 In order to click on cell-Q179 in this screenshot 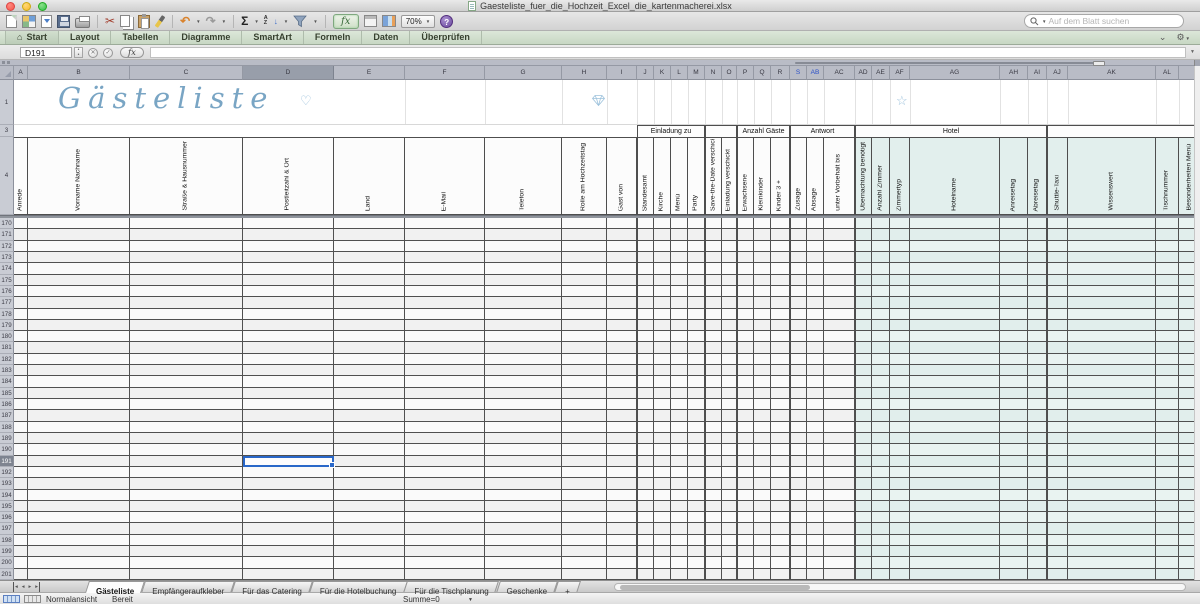, I will do `click(762, 325)`.